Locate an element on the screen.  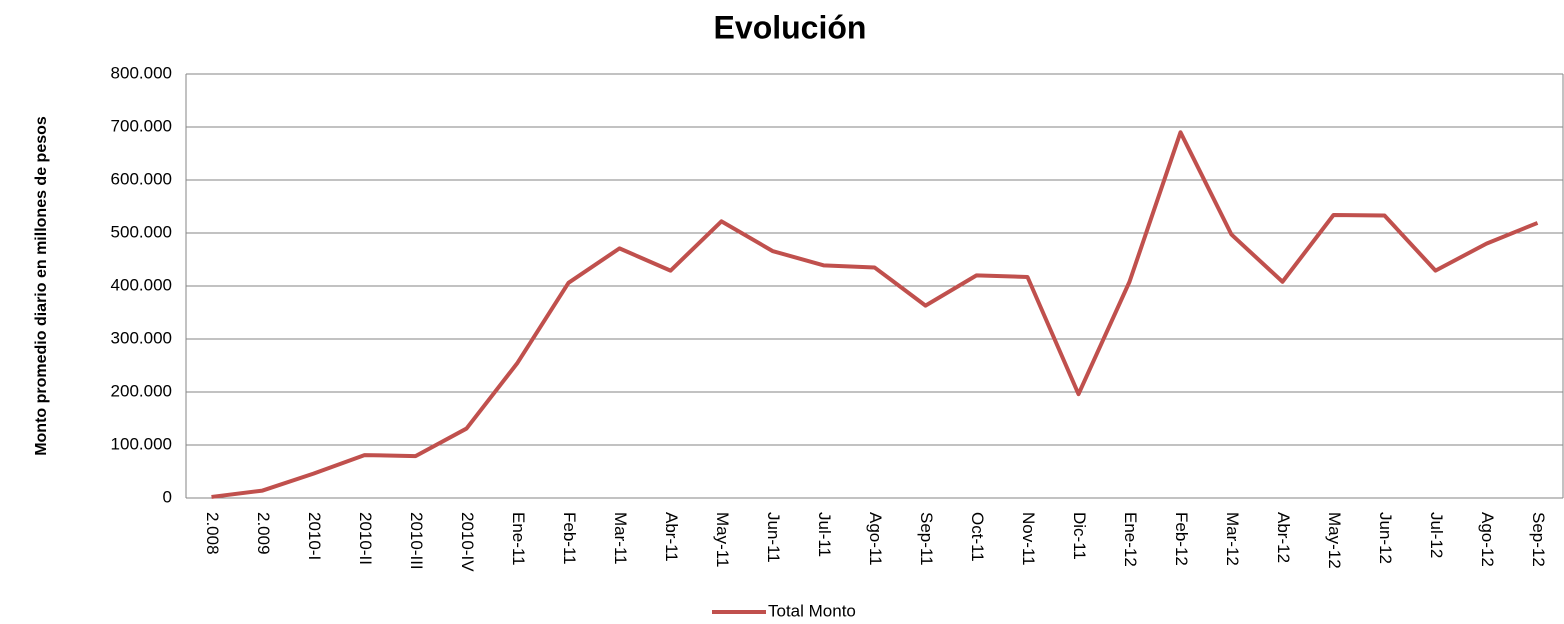
x-tick-label: Nov-11 is located at coordinates (1028, 539).